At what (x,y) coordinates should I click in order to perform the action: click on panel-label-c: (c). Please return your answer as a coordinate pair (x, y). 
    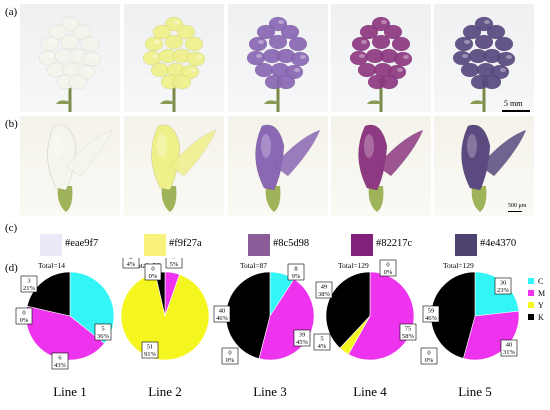
    Looking at the image, I should click on (11, 228).